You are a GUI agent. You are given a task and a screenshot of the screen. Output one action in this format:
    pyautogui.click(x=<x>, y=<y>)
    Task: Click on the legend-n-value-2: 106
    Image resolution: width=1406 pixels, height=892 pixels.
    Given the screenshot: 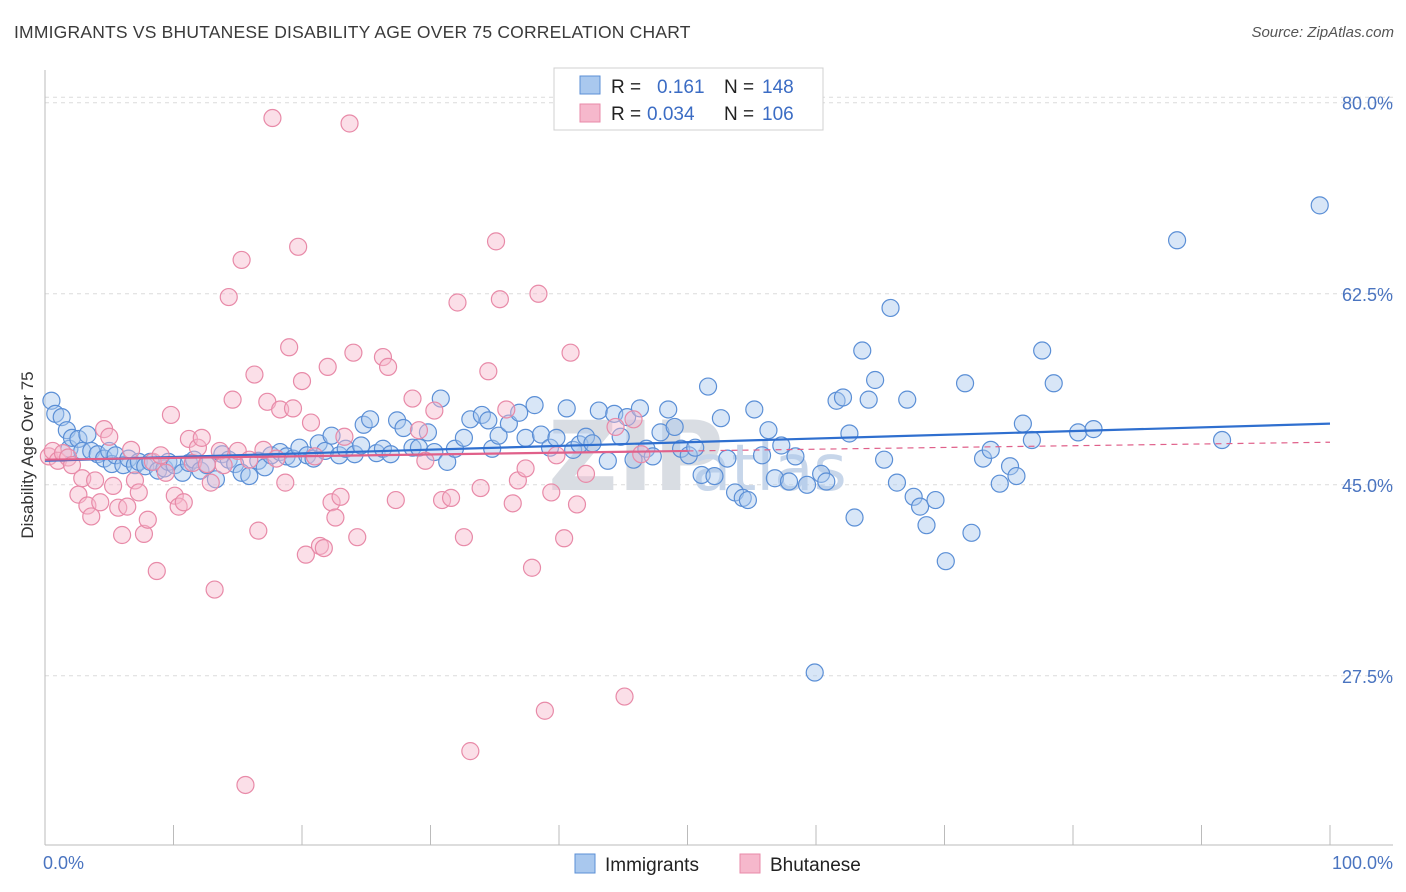 What is the action you would take?
    pyautogui.click(x=778, y=114)
    